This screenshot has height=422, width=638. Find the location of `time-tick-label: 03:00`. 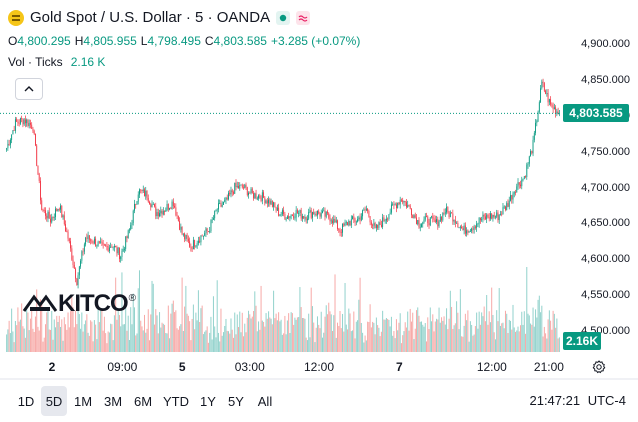

time-tick-label: 03:00 is located at coordinates (249, 367).